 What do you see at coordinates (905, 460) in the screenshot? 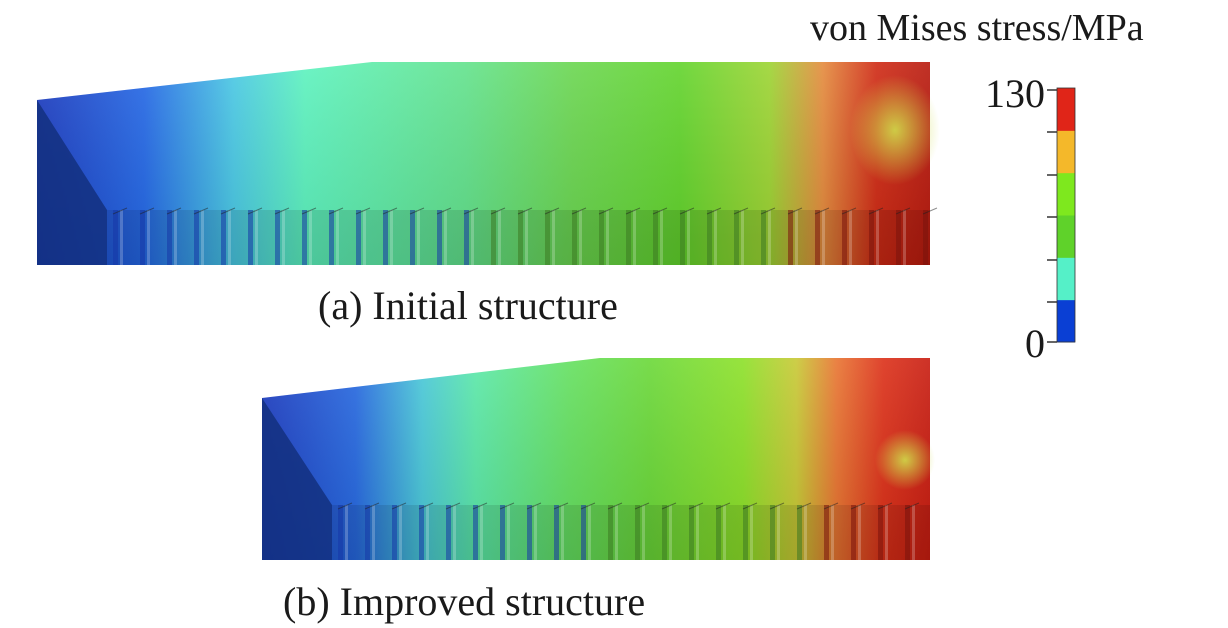
I see `improved-structure-hotspot` at bounding box center [905, 460].